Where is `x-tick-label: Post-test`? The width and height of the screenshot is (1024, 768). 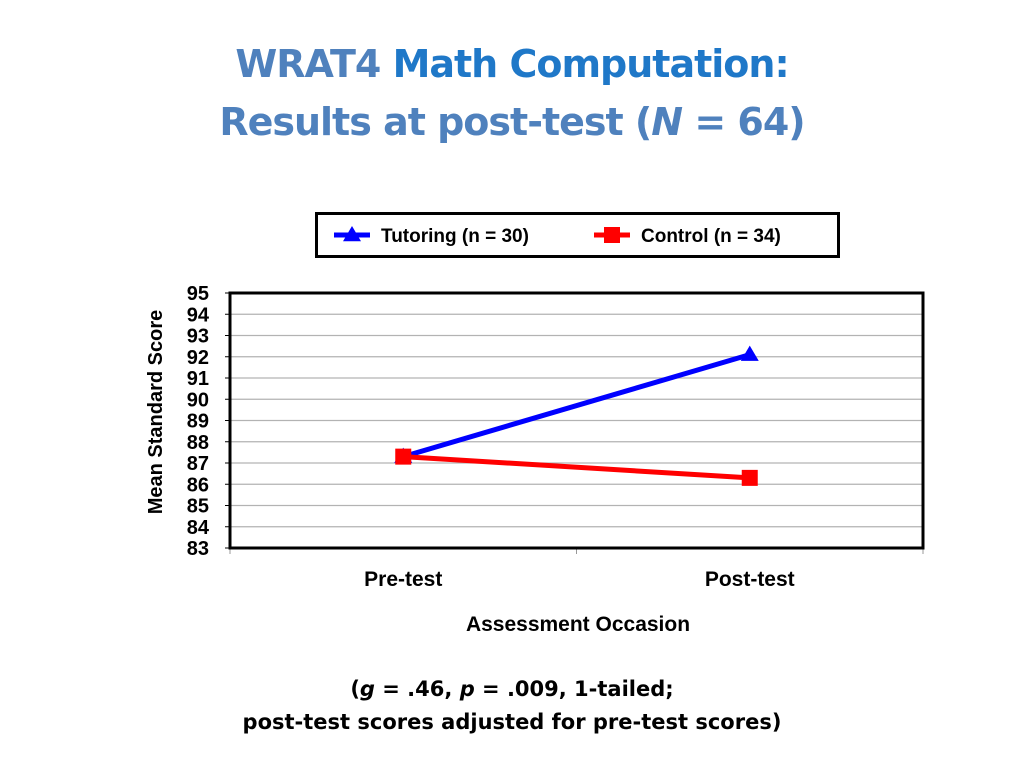 x-tick-label: Post-test is located at coordinates (750, 579).